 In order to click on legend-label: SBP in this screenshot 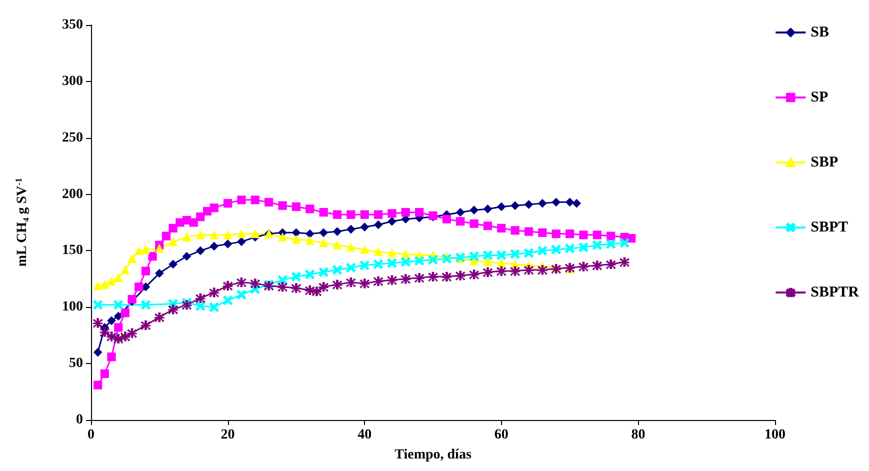, I will do `click(824, 162)`.